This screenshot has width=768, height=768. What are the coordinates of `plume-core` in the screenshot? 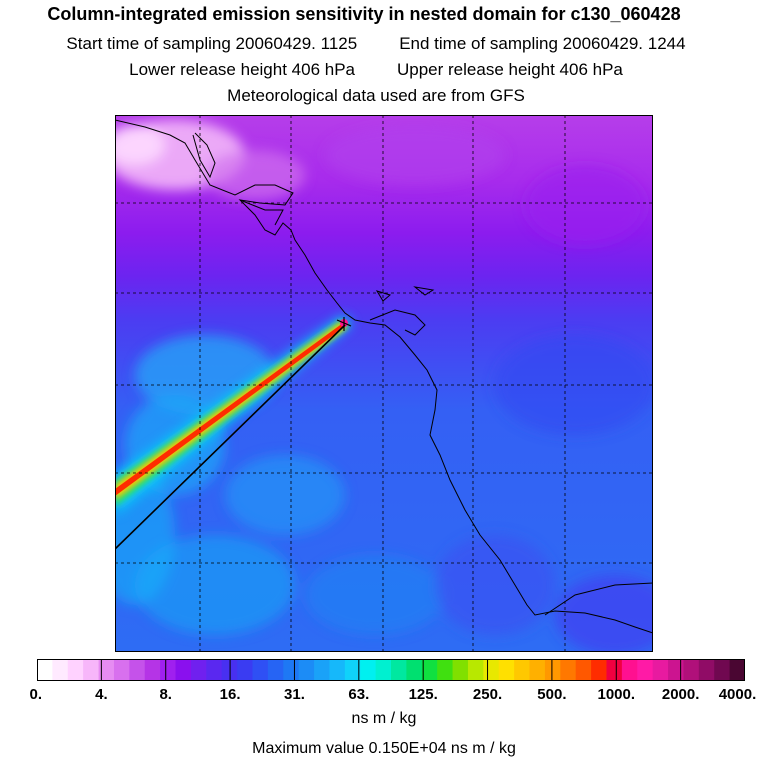 It's located at (230, 409).